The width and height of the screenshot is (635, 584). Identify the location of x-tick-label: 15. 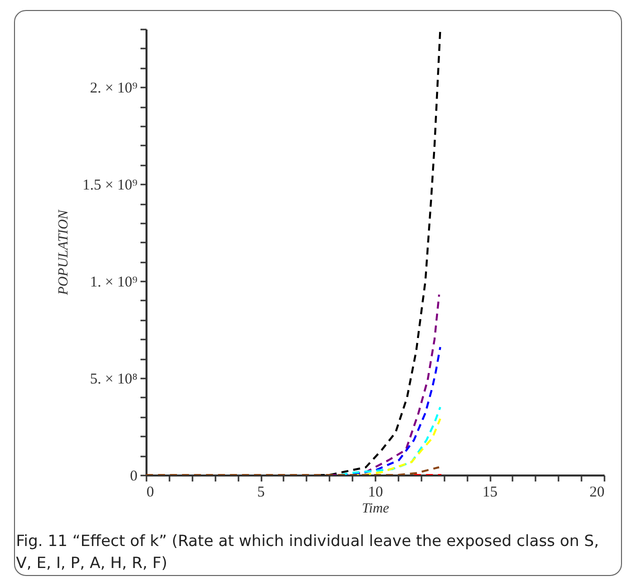
(490, 492).